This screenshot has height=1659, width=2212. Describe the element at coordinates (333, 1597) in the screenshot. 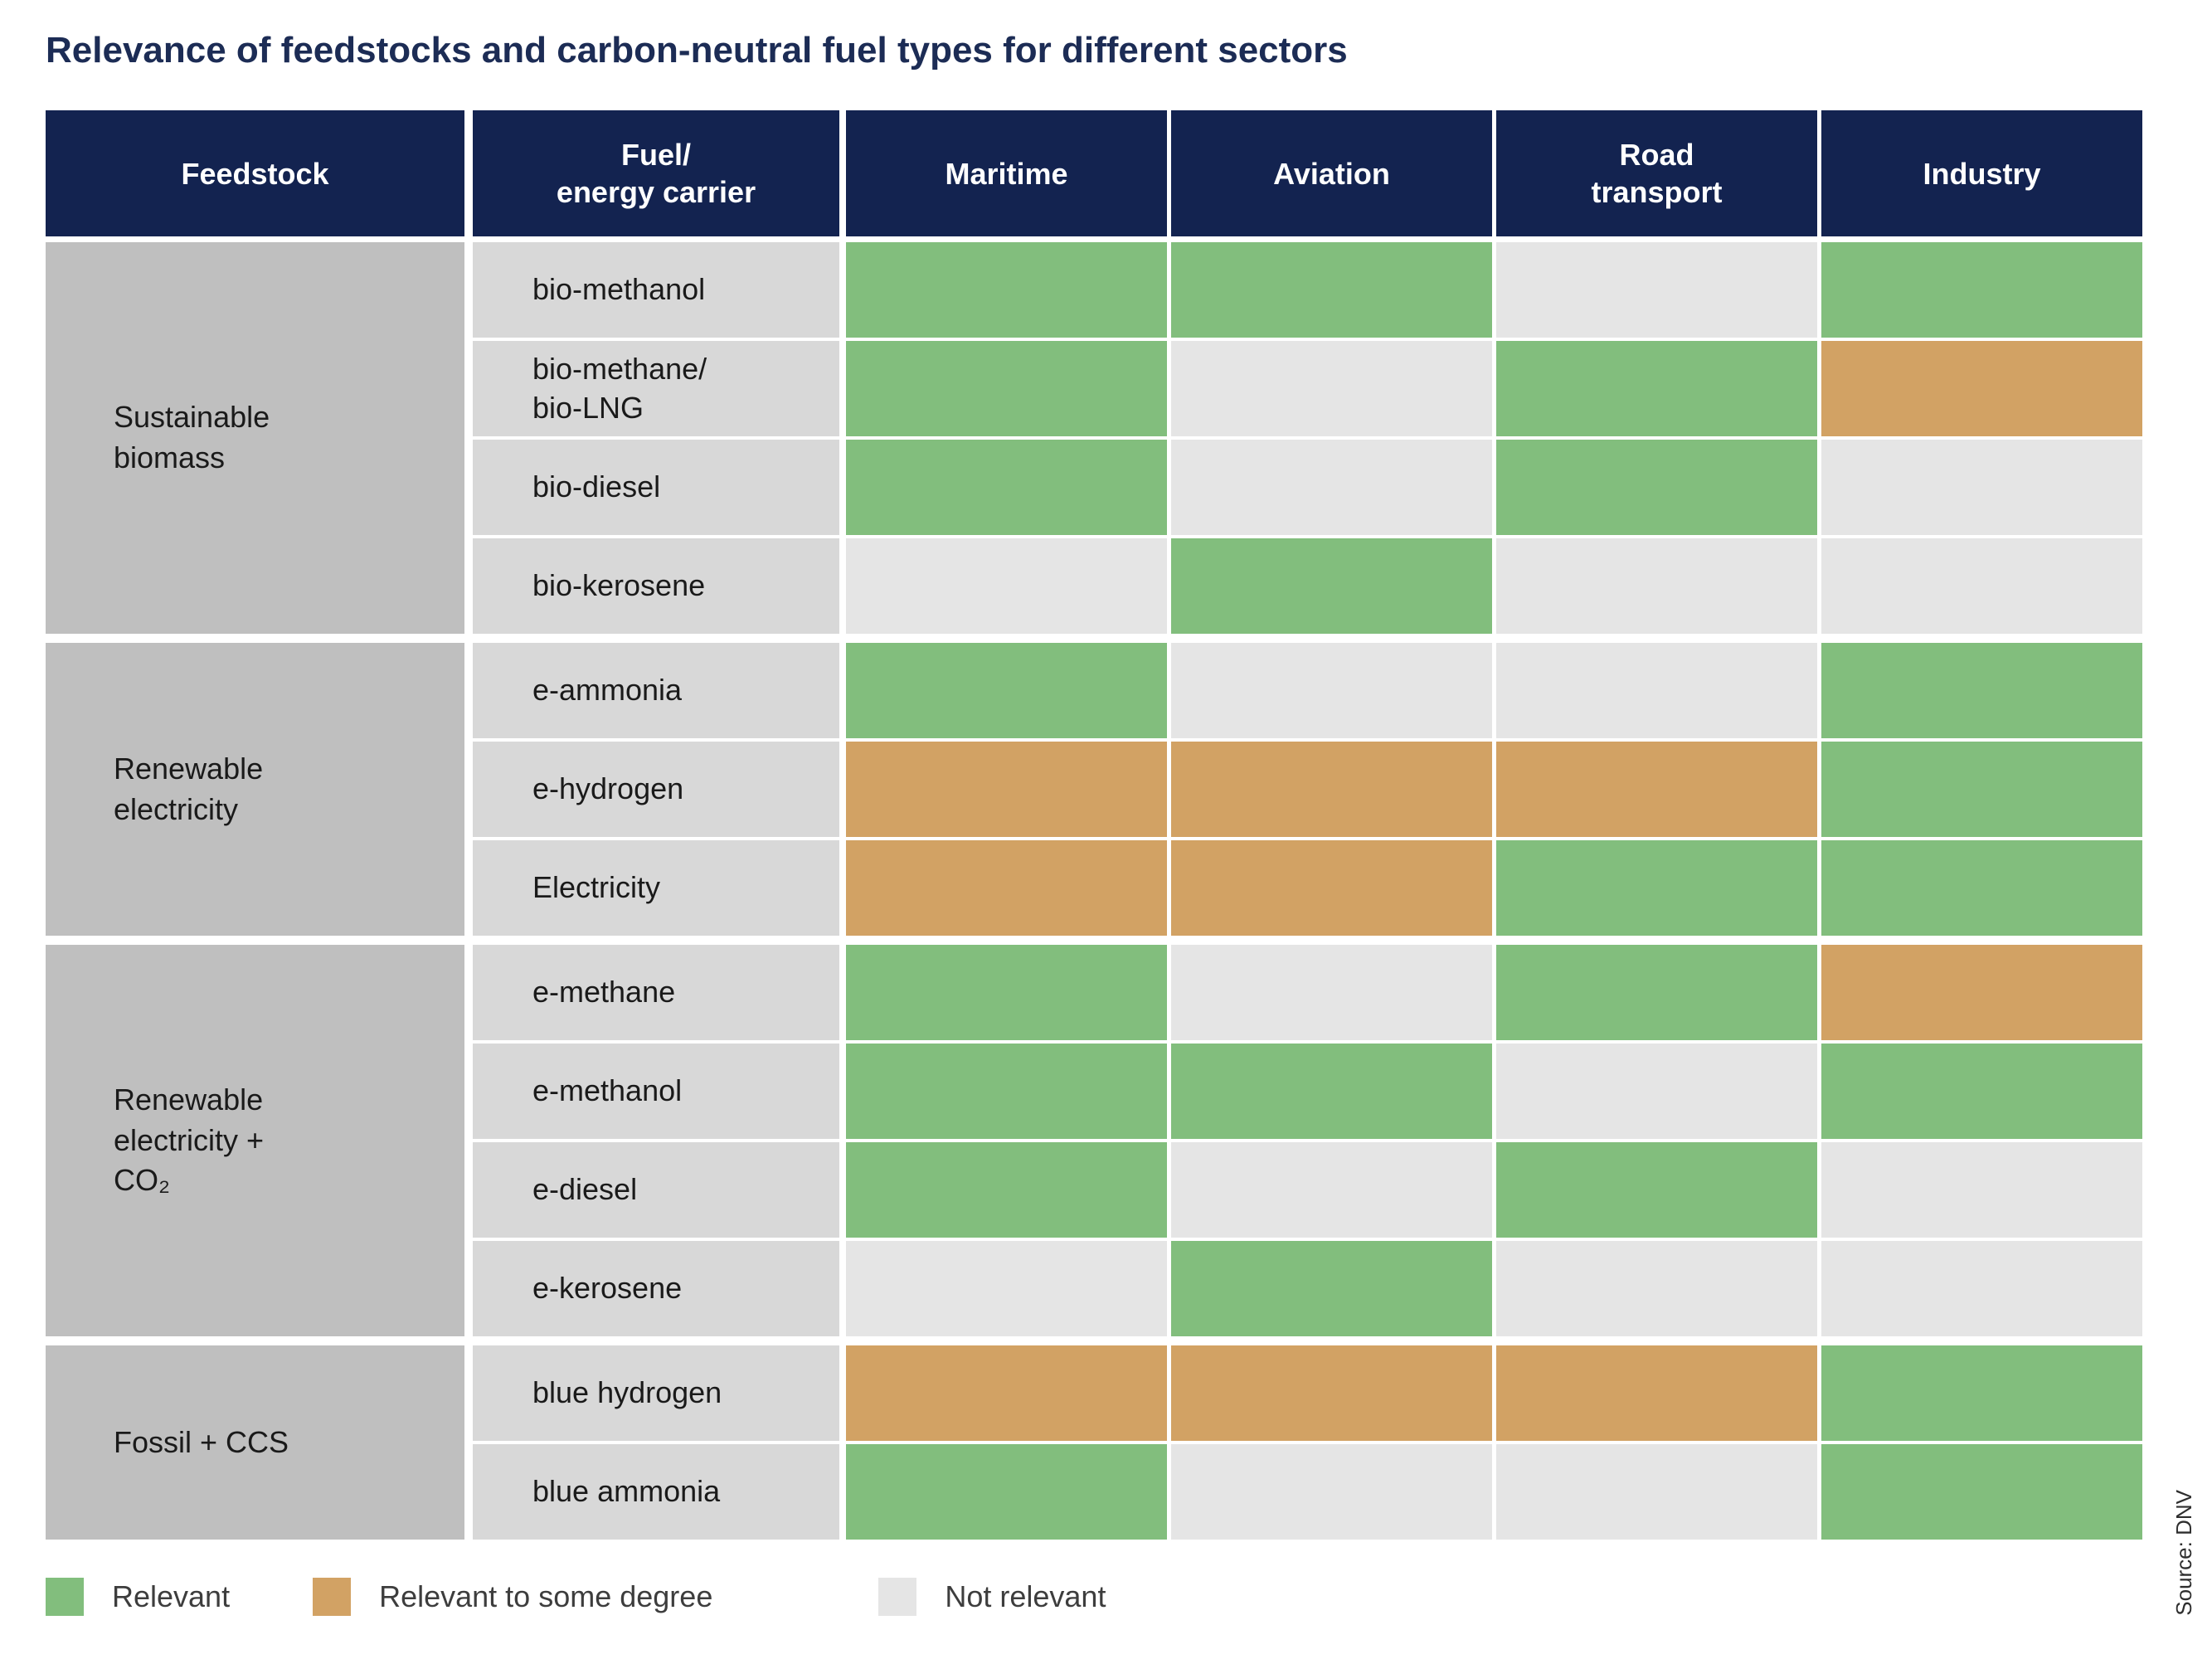

I see `legend-swatch-some` at that location.